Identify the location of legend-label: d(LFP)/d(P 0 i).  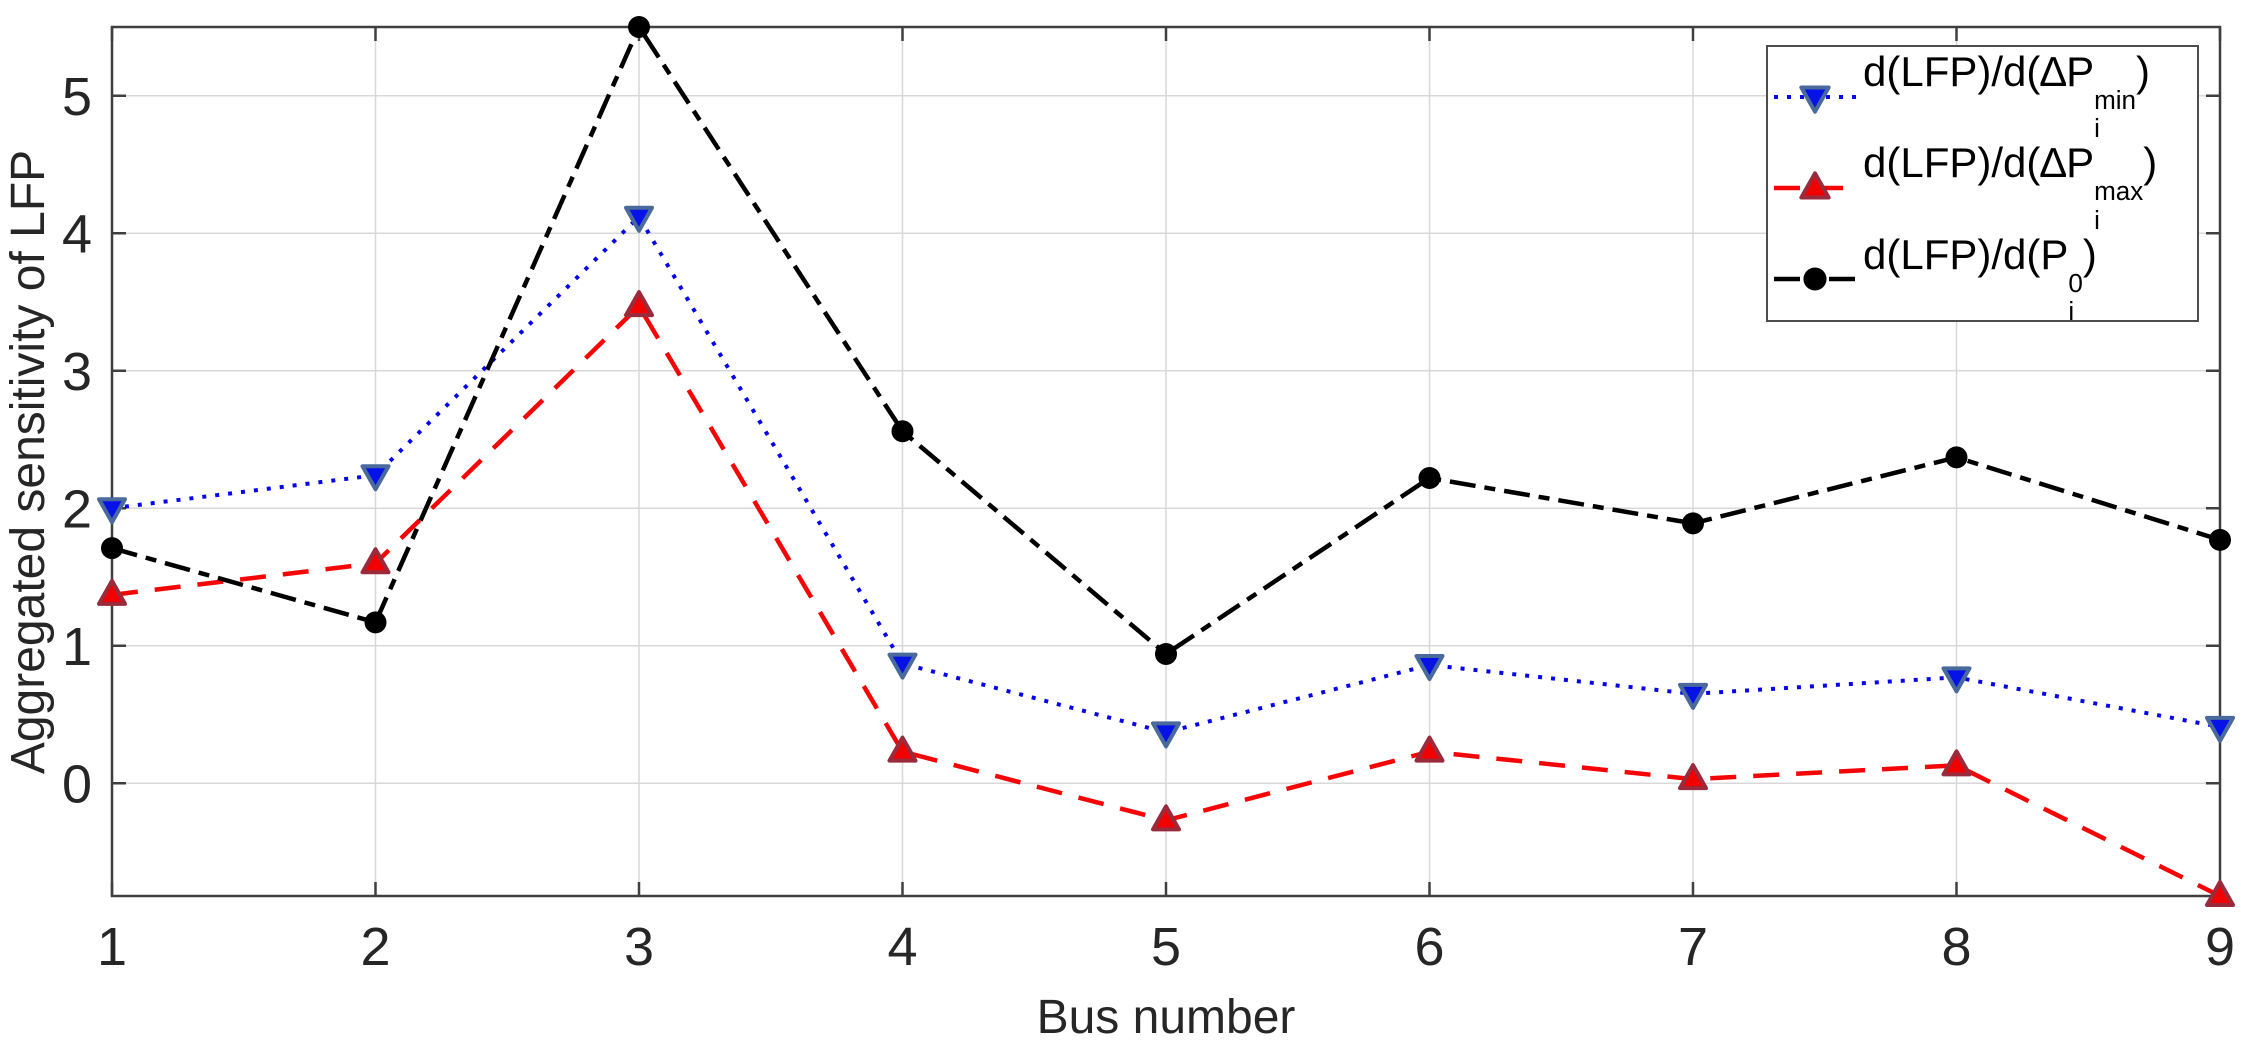
(1980, 278).